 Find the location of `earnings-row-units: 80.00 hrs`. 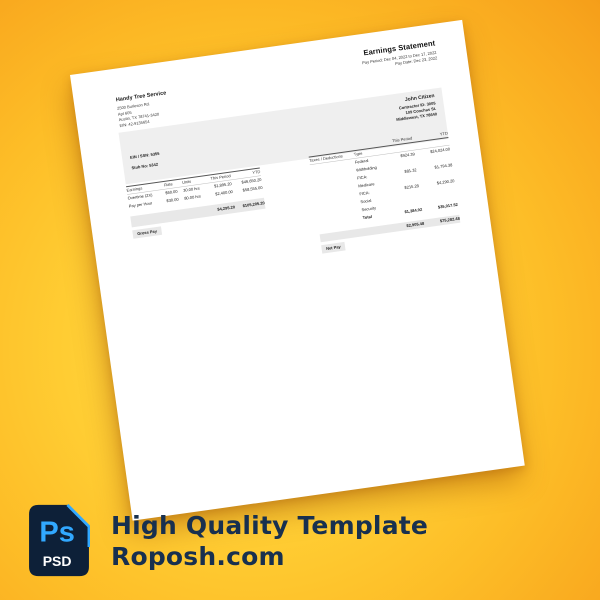

earnings-row-units: 80.00 hrs is located at coordinates (192, 197).